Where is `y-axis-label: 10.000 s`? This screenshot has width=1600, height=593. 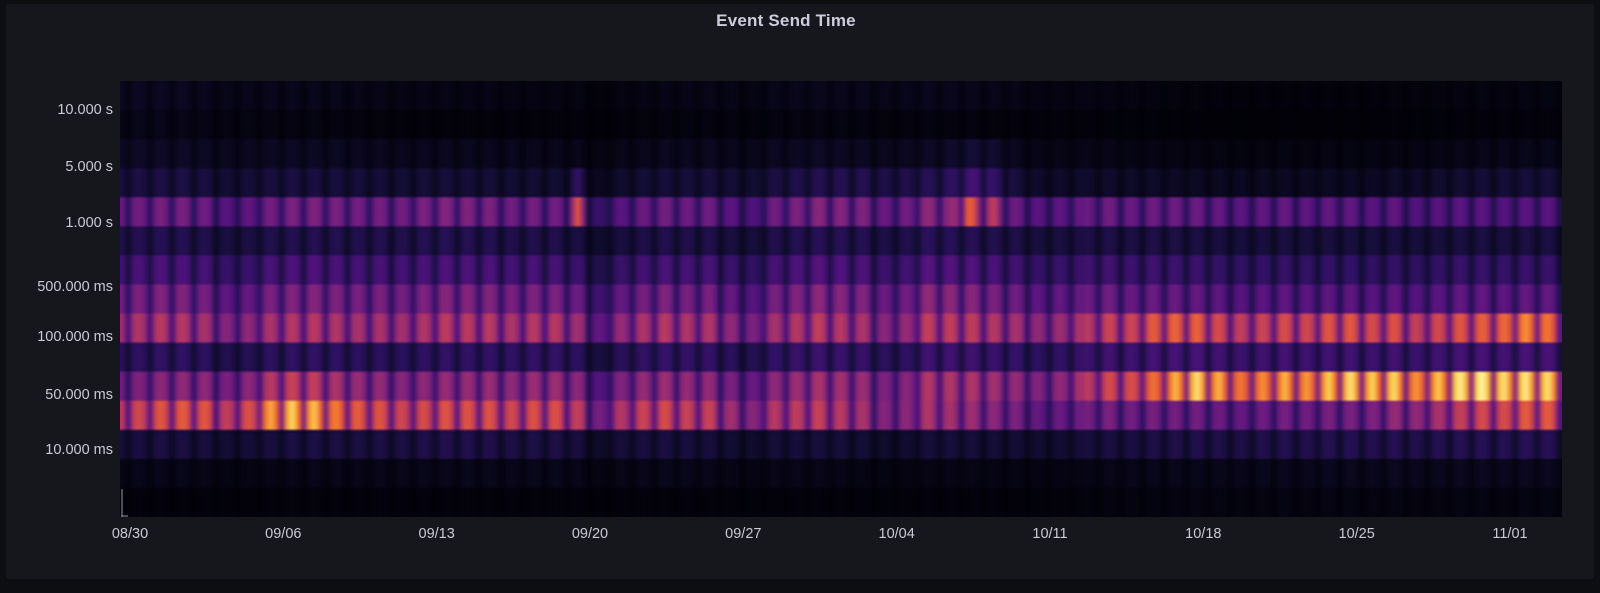 y-axis-label: 10.000 s is located at coordinates (85, 110).